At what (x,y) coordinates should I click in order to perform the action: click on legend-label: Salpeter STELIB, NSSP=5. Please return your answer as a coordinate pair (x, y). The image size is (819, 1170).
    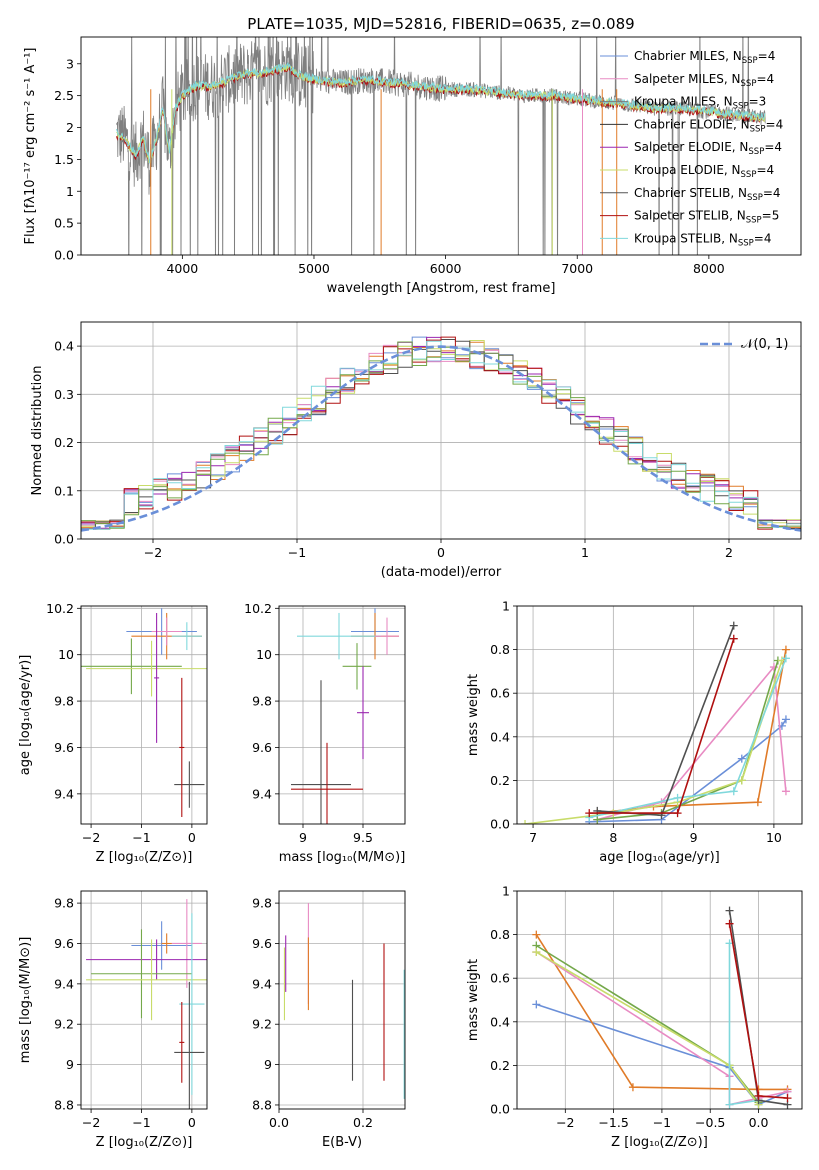
    Looking at the image, I should click on (706, 217).